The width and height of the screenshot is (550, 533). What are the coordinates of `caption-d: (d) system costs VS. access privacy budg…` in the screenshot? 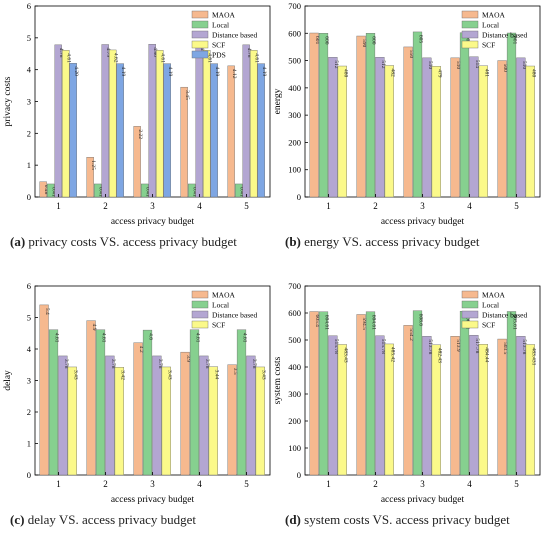 It's located at (397, 519).